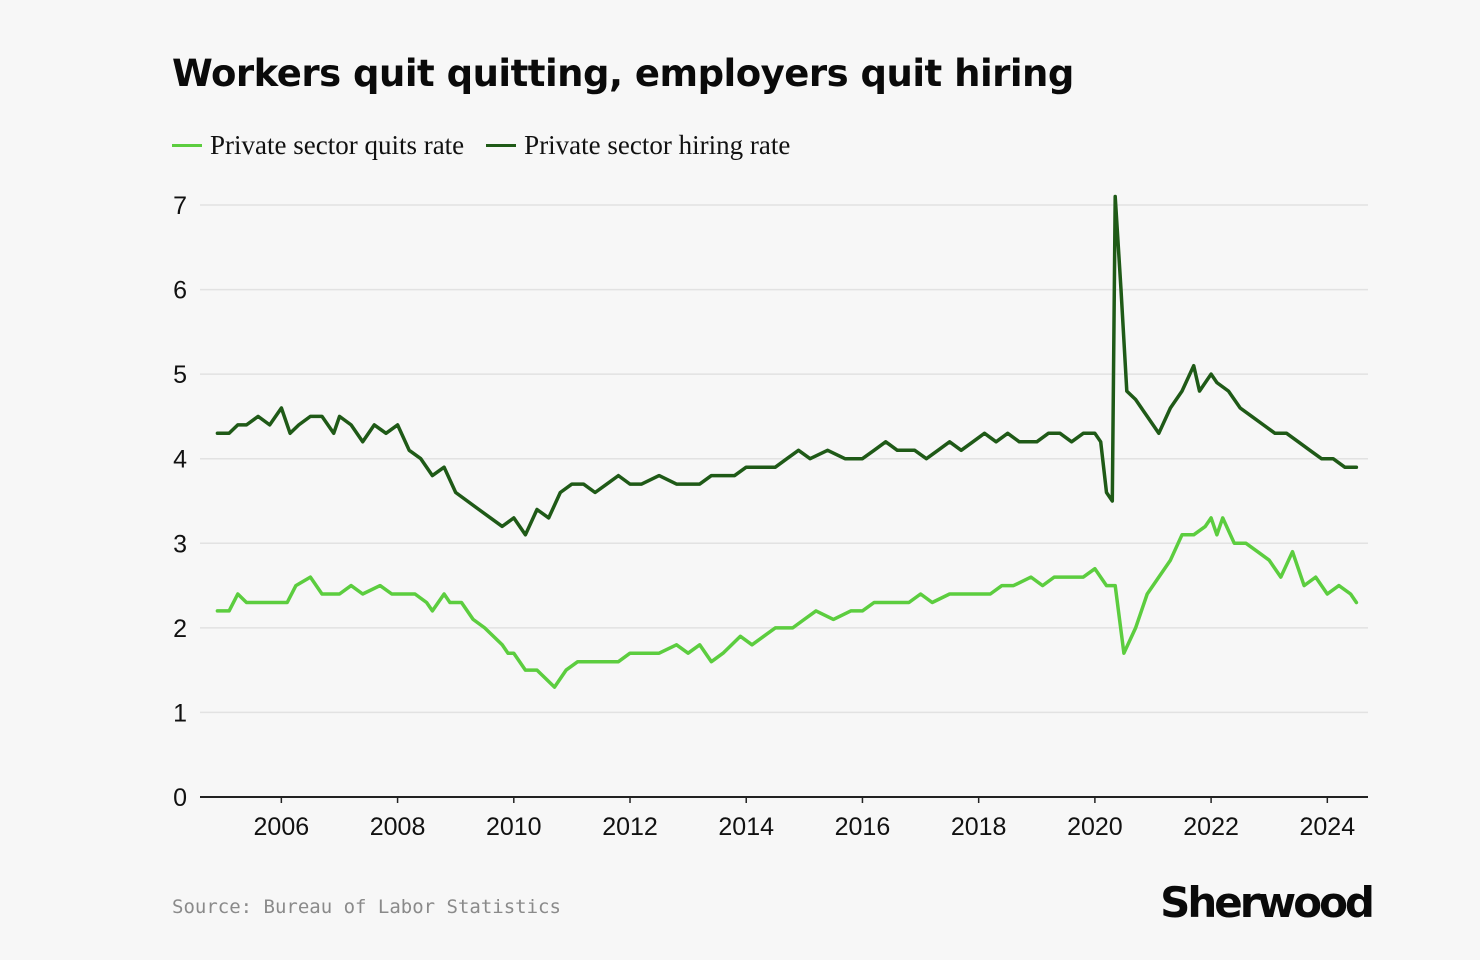  What do you see at coordinates (180, 206) in the screenshot?
I see `y-tick-label: 7` at bounding box center [180, 206].